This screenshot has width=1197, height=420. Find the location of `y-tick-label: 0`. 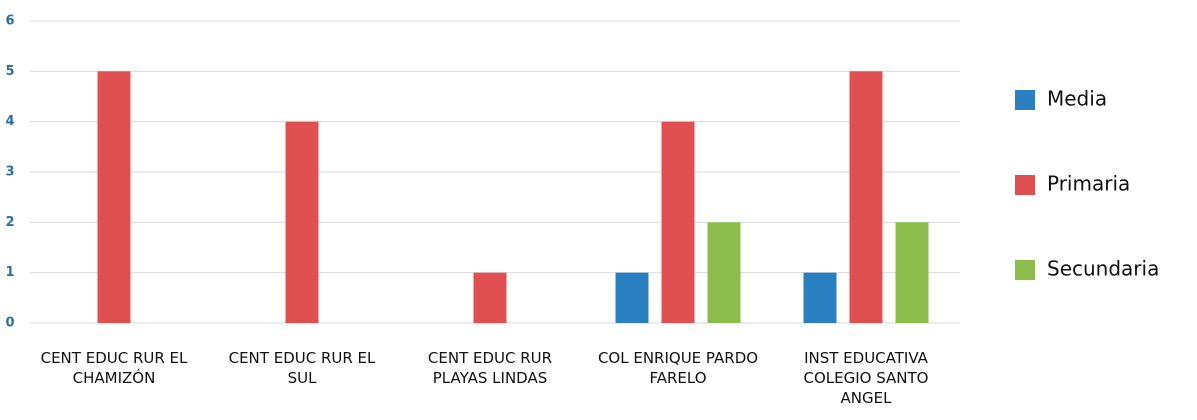

y-tick-label: 0 is located at coordinates (9, 323).